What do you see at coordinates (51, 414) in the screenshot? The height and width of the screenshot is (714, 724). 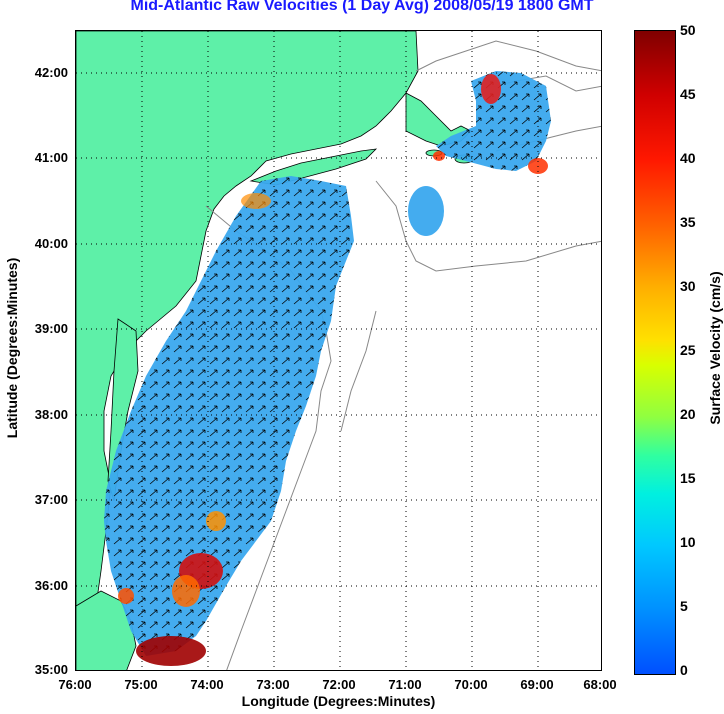 I see `lat-tick-38: 38:00` at bounding box center [51, 414].